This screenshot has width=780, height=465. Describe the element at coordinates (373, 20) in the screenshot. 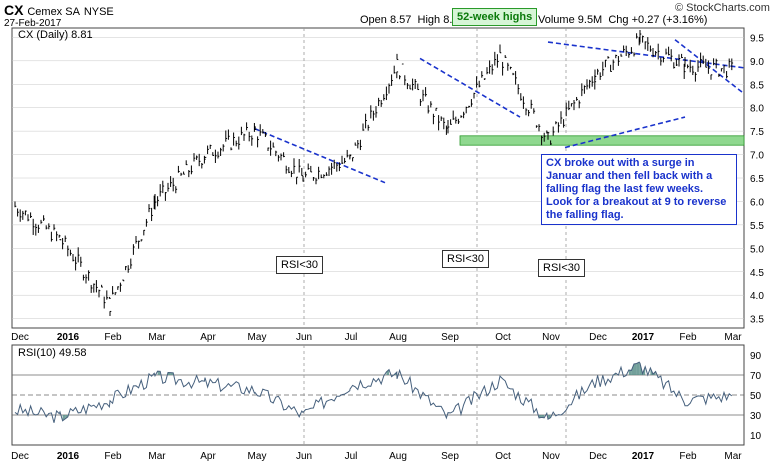

I see `open-label: Open` at that location.